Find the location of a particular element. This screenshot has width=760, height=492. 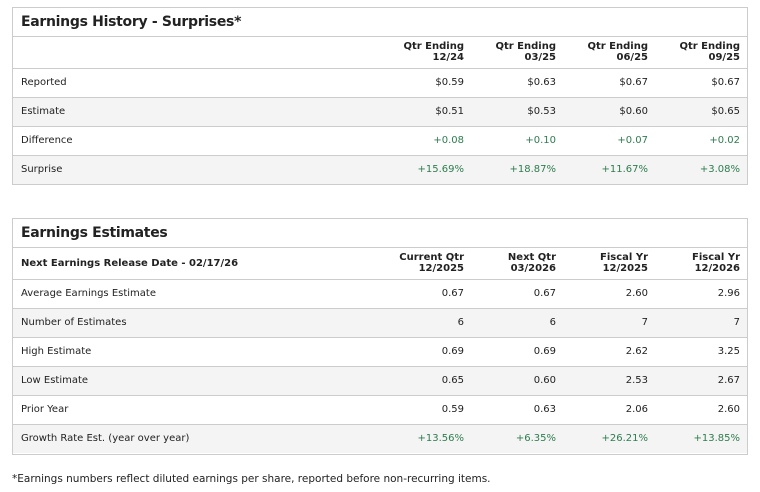

cell-value: 0.63 is located at coordinates (544, 409).